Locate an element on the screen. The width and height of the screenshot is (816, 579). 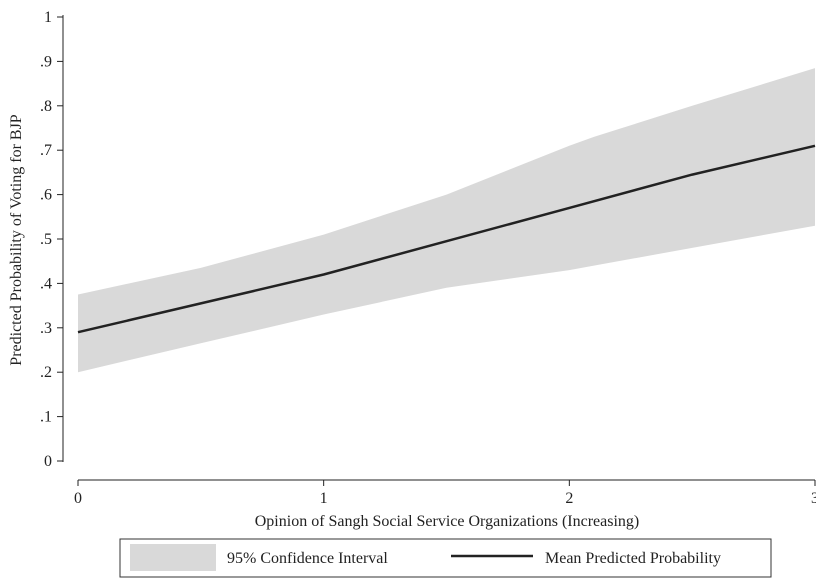
y-tick-label: .6 is located at coordinates (46, 195).